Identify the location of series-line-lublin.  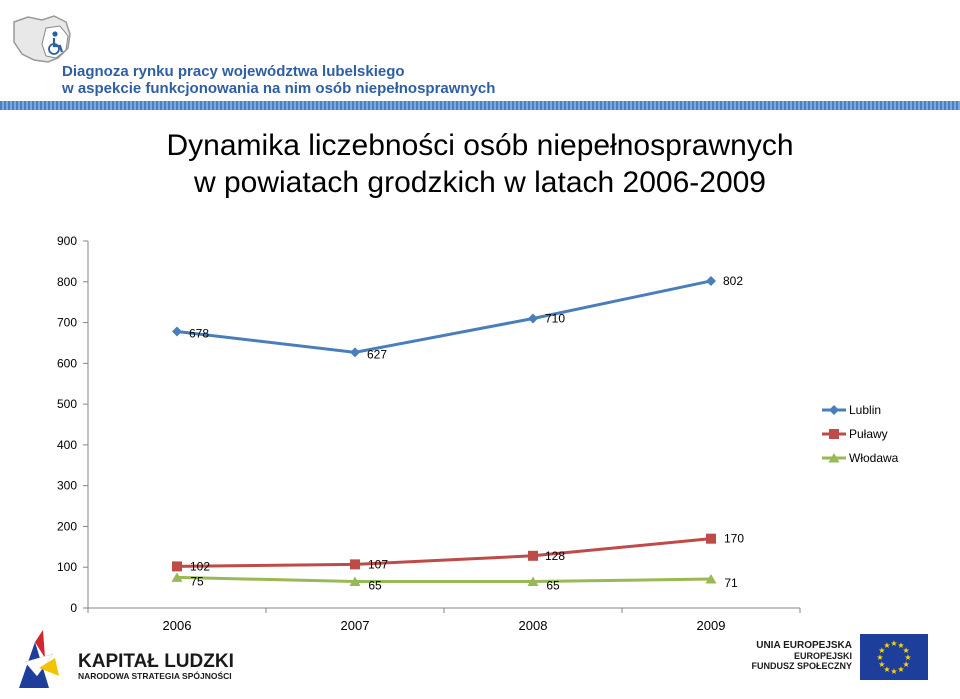
(444, 316).